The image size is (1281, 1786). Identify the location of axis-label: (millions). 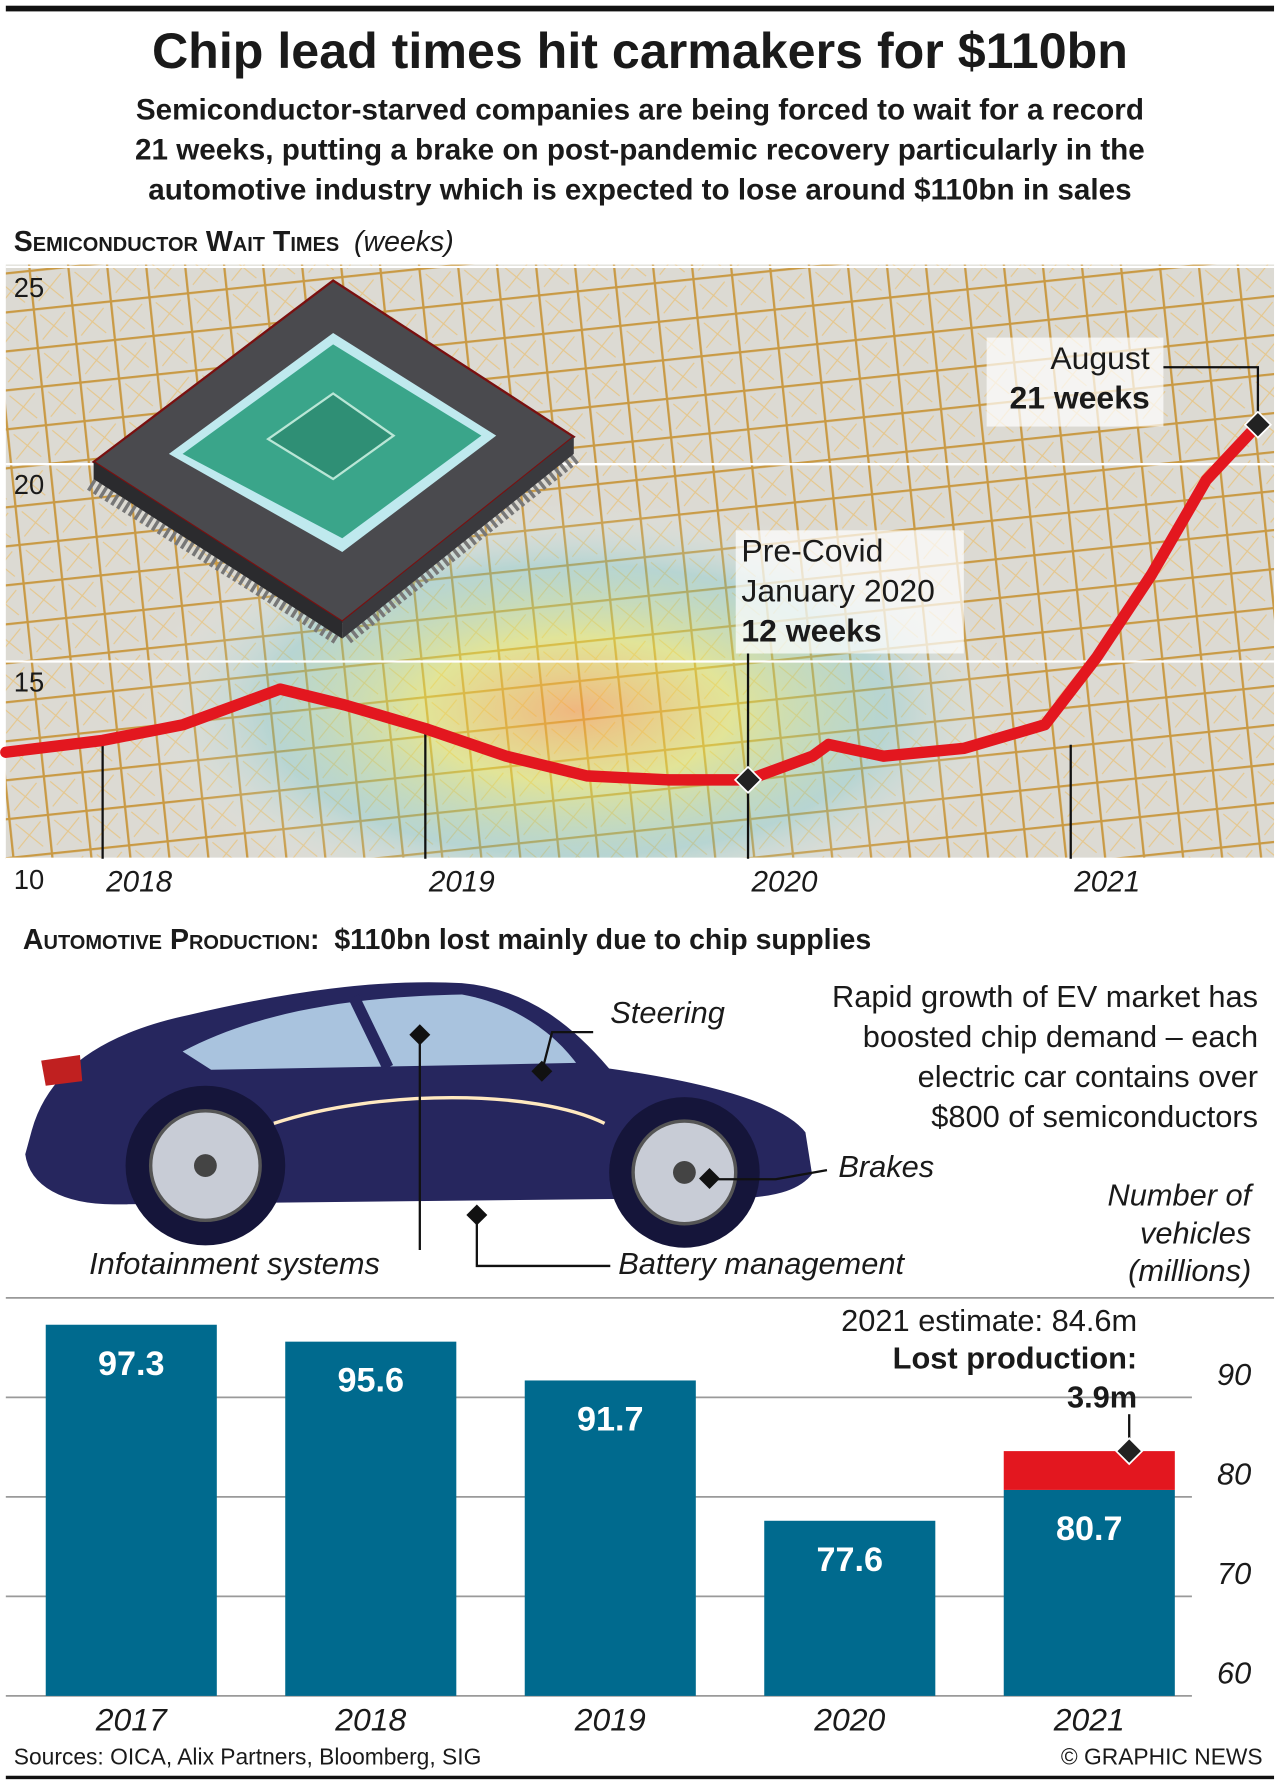
(1189, 1270).